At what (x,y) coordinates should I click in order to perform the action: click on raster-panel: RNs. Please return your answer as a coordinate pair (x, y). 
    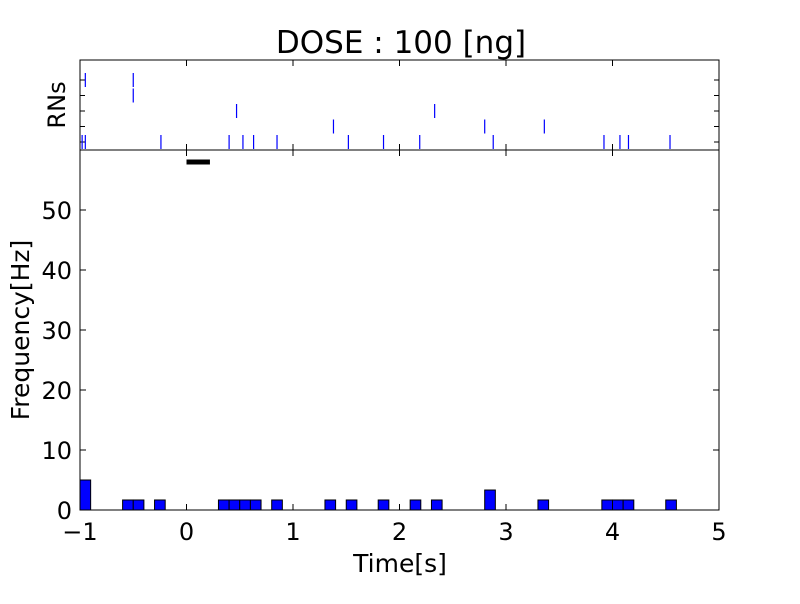
    Looking at the image, I should click on (381, 105).